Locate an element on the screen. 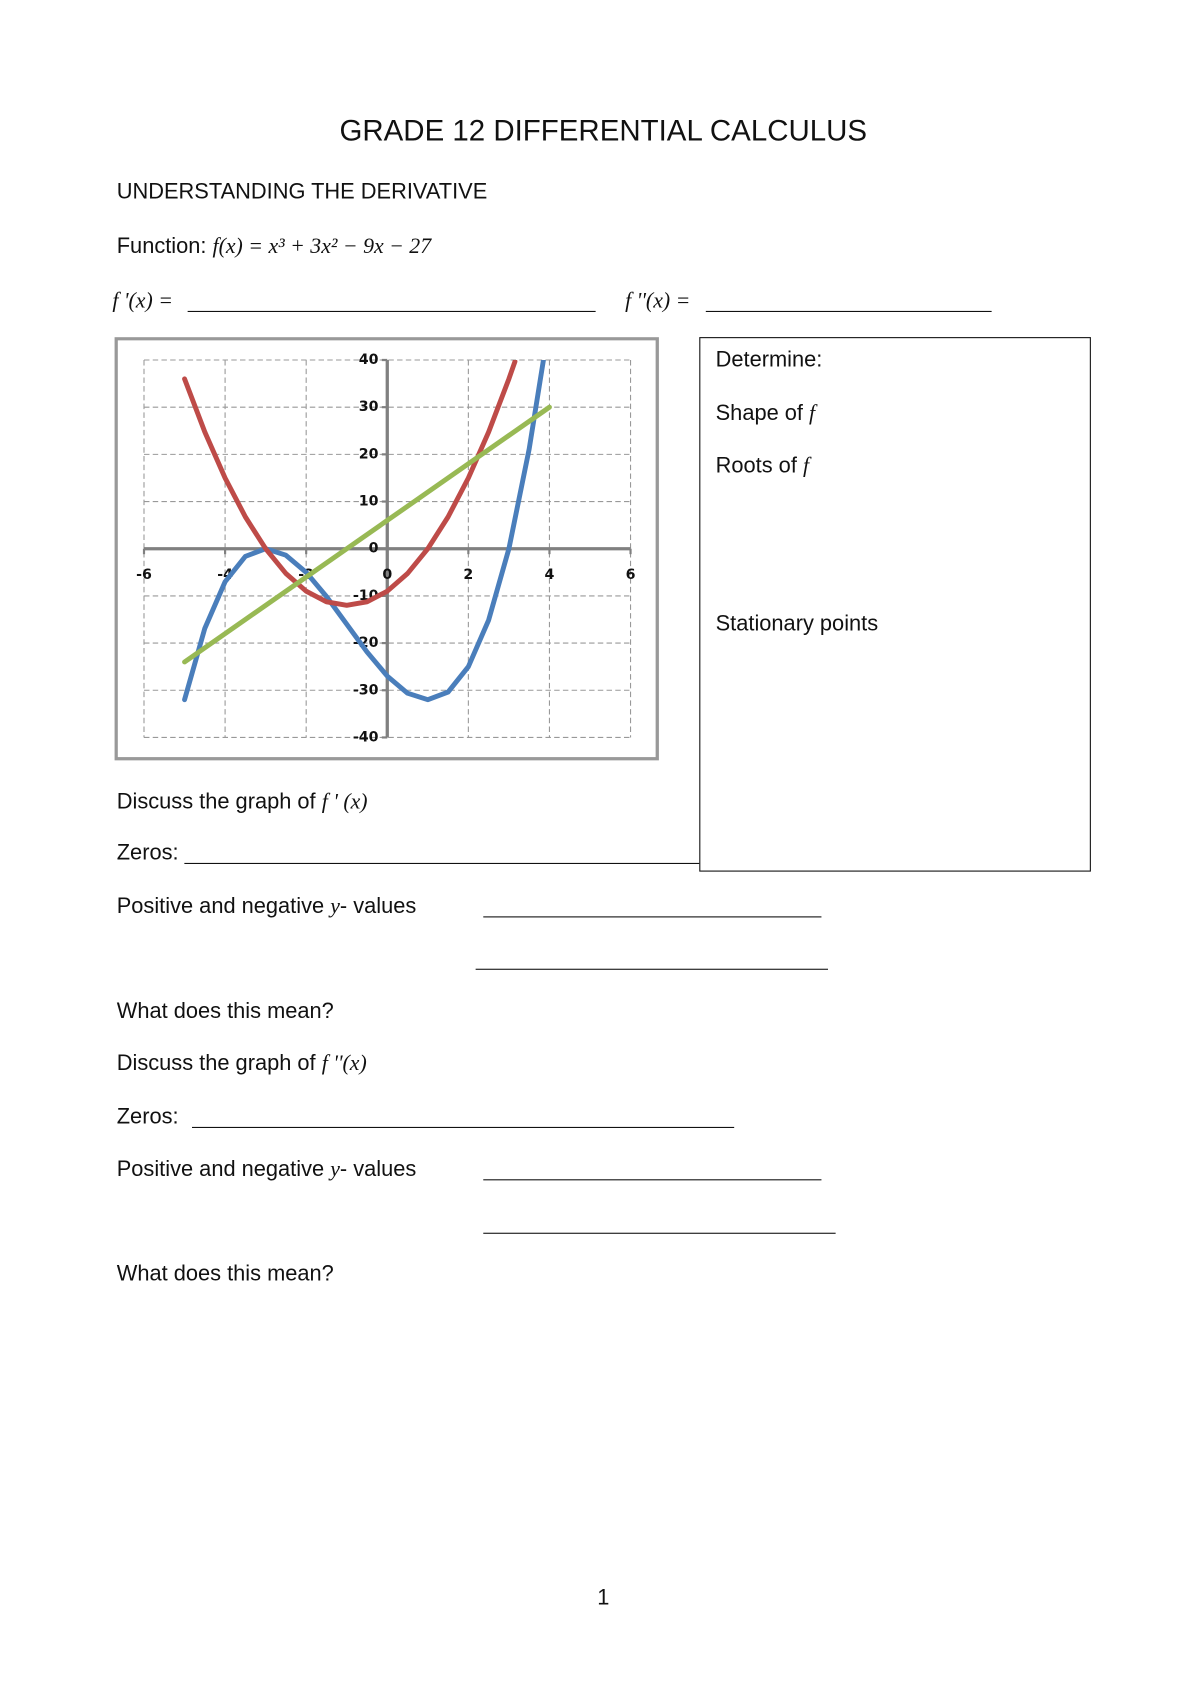 The height and width of the screenshot is (1696, 1200). label: Function: is located at coordinates (161, 246).